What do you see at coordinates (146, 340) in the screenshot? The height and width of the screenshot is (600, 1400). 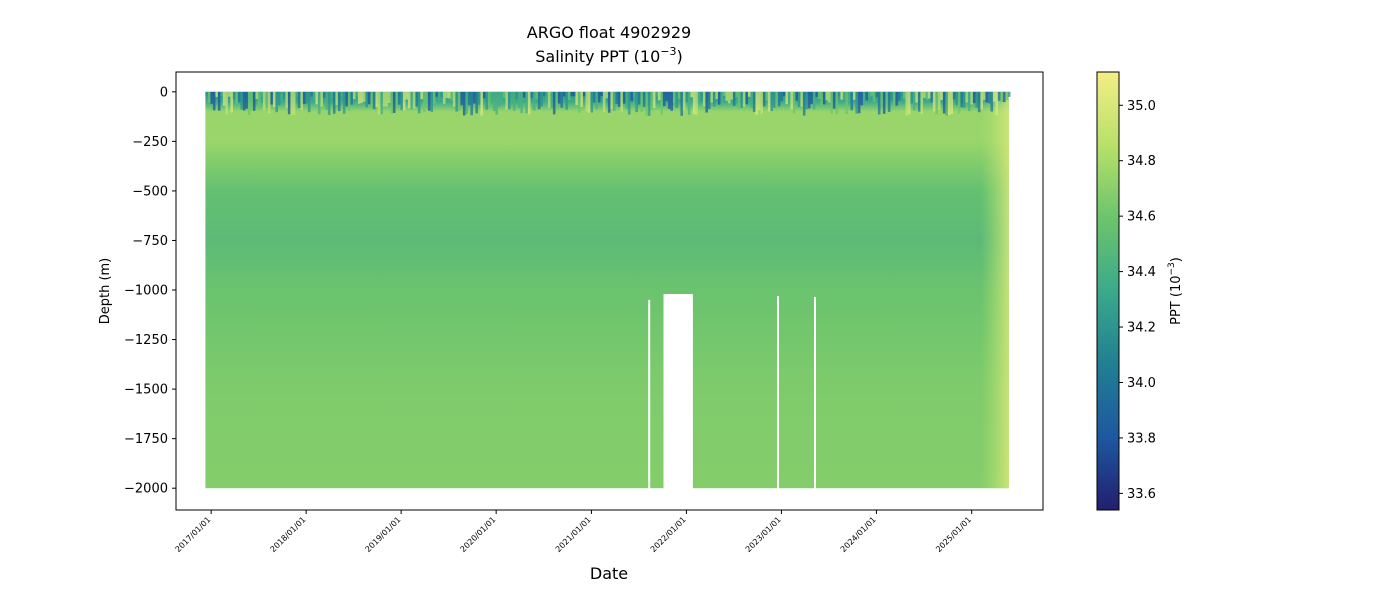 I see `y-tick-label: −1250` at bounding box center [146, 340].